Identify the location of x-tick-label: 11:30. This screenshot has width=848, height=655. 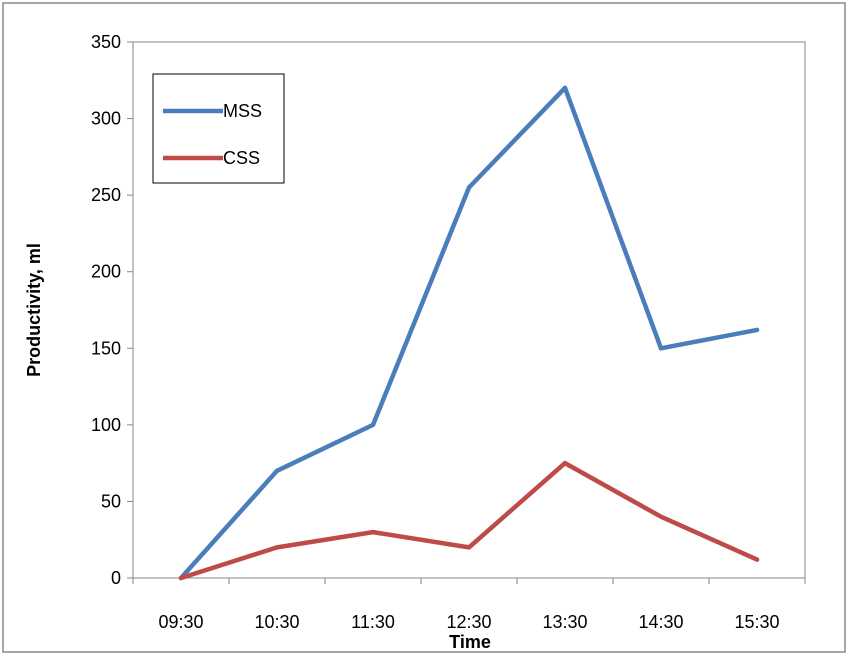
(373, 622).